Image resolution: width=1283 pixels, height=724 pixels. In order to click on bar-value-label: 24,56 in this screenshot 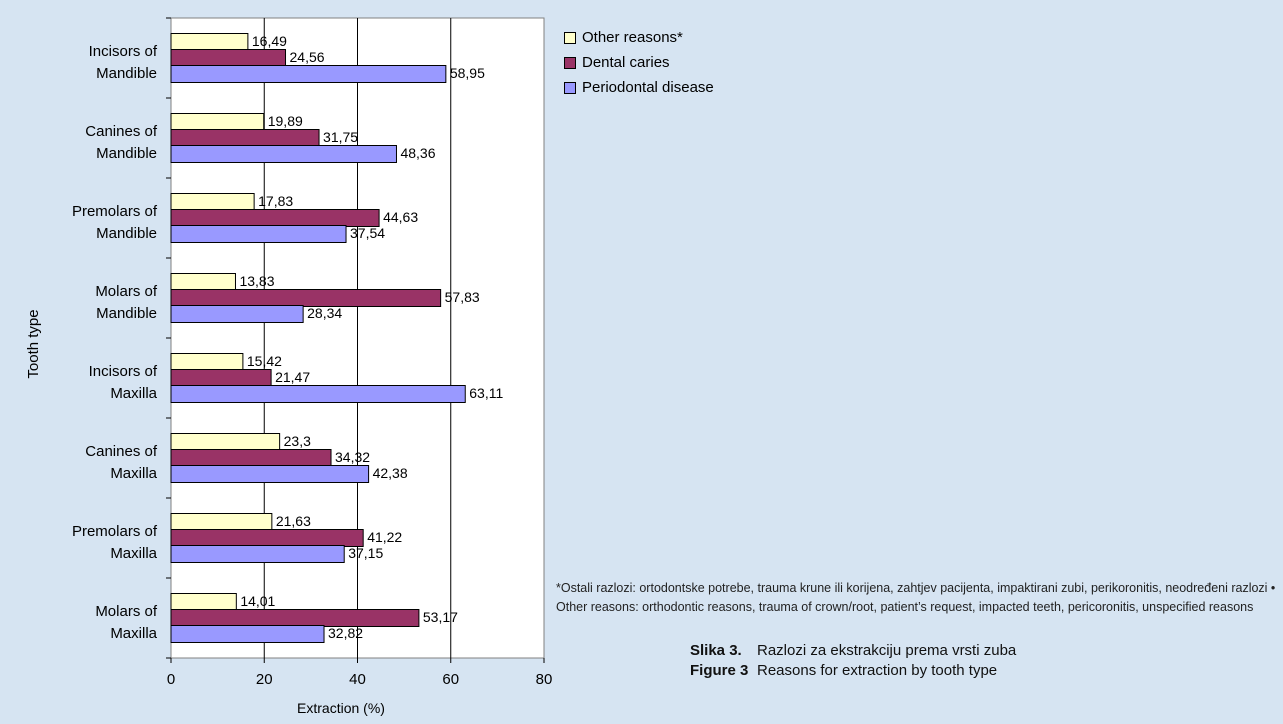, I will do `click(307, 57)`.